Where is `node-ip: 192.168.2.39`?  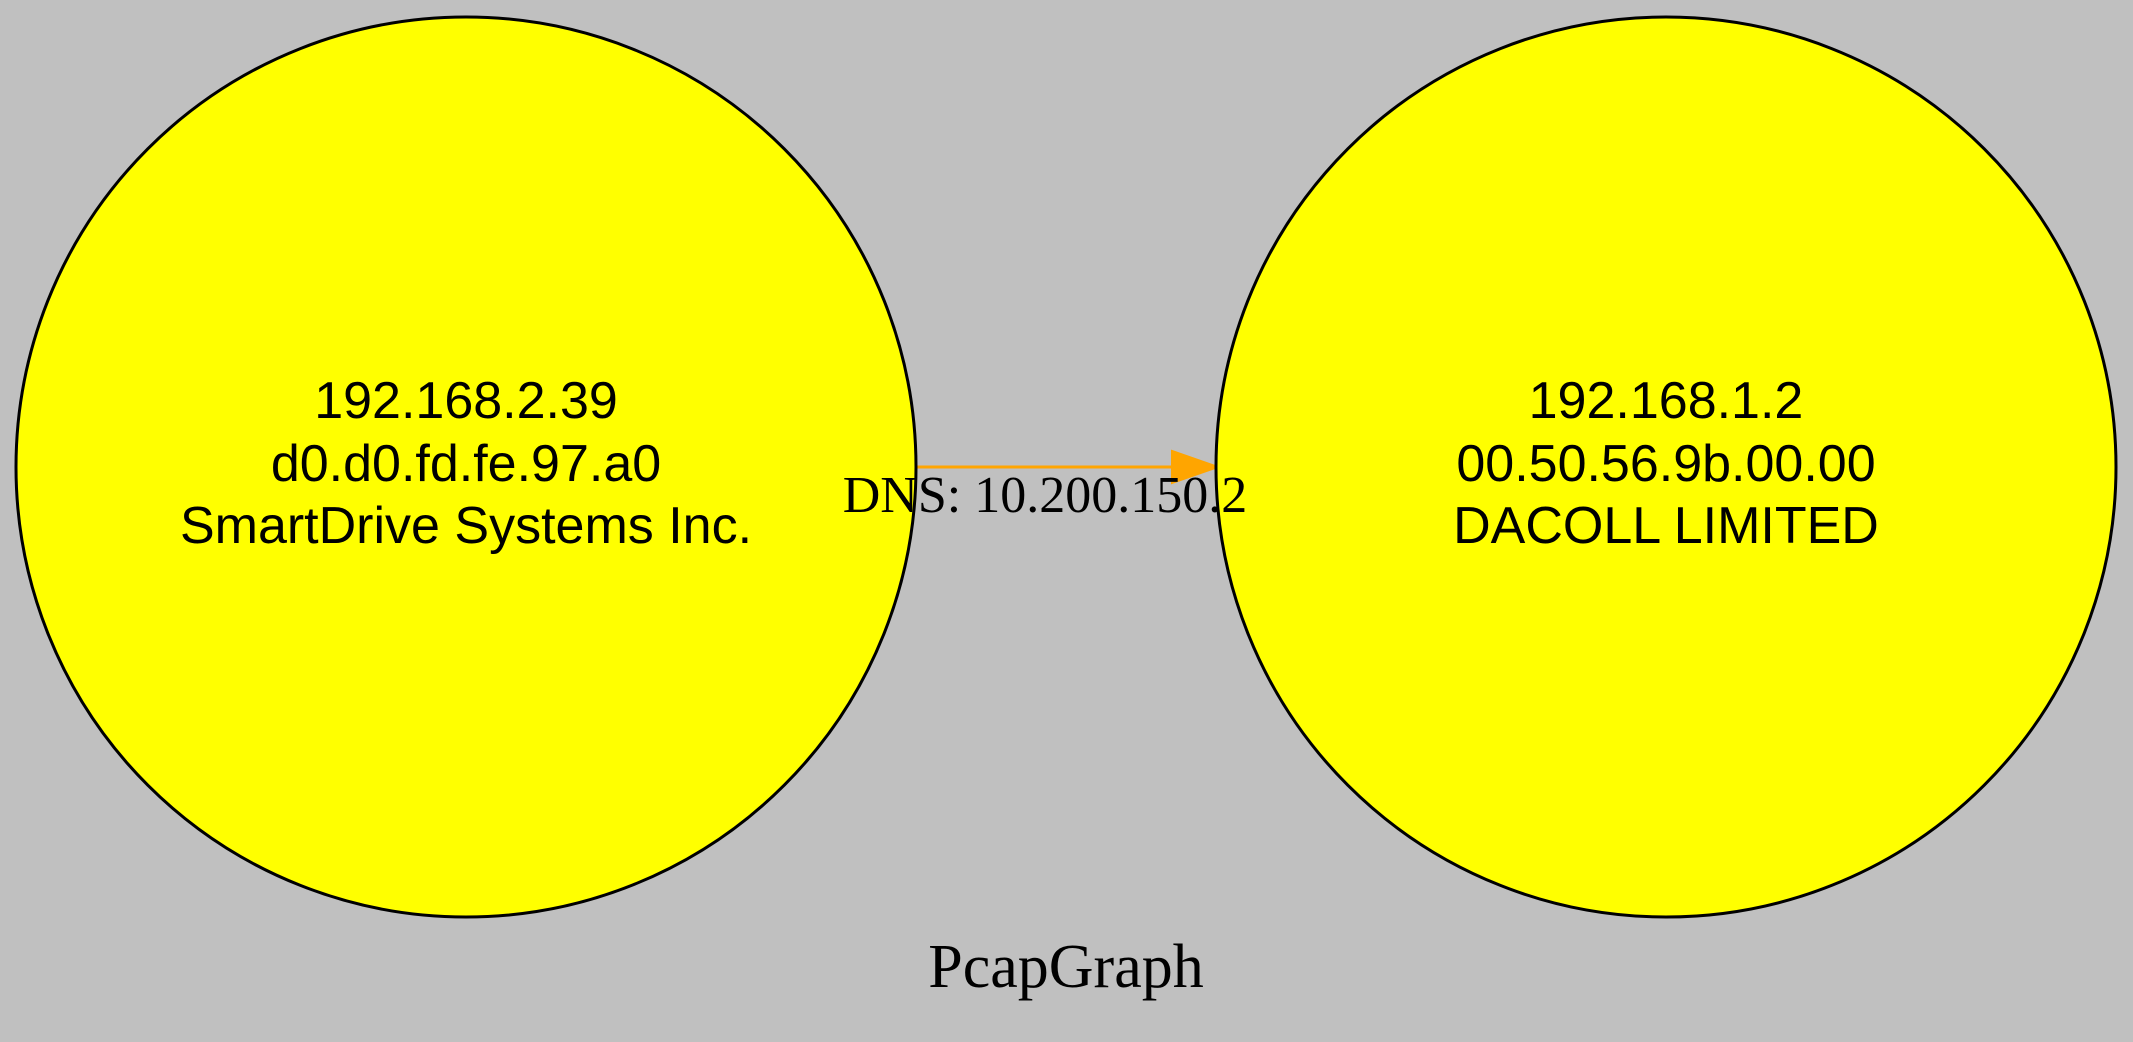
node-ip: 192.168.2.39 is located at coordinates (466, 401).